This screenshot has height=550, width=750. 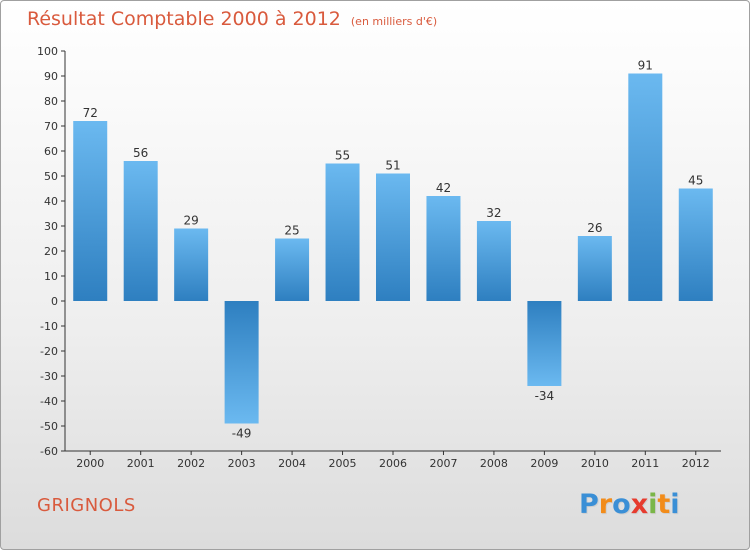 What do you see at coordinates (696, 463) in the screenshot?
I see `x-tick-label: 2012` at bounding box center [696, 463].